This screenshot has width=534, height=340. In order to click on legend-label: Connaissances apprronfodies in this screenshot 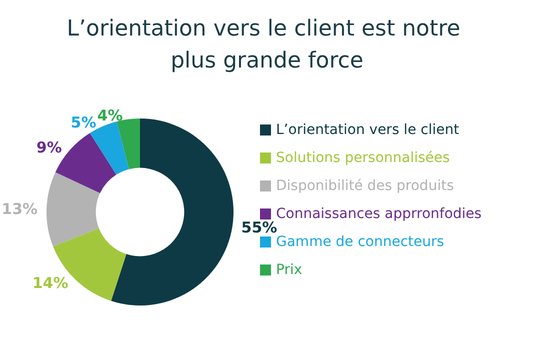, I will do `click(379, 214)`.